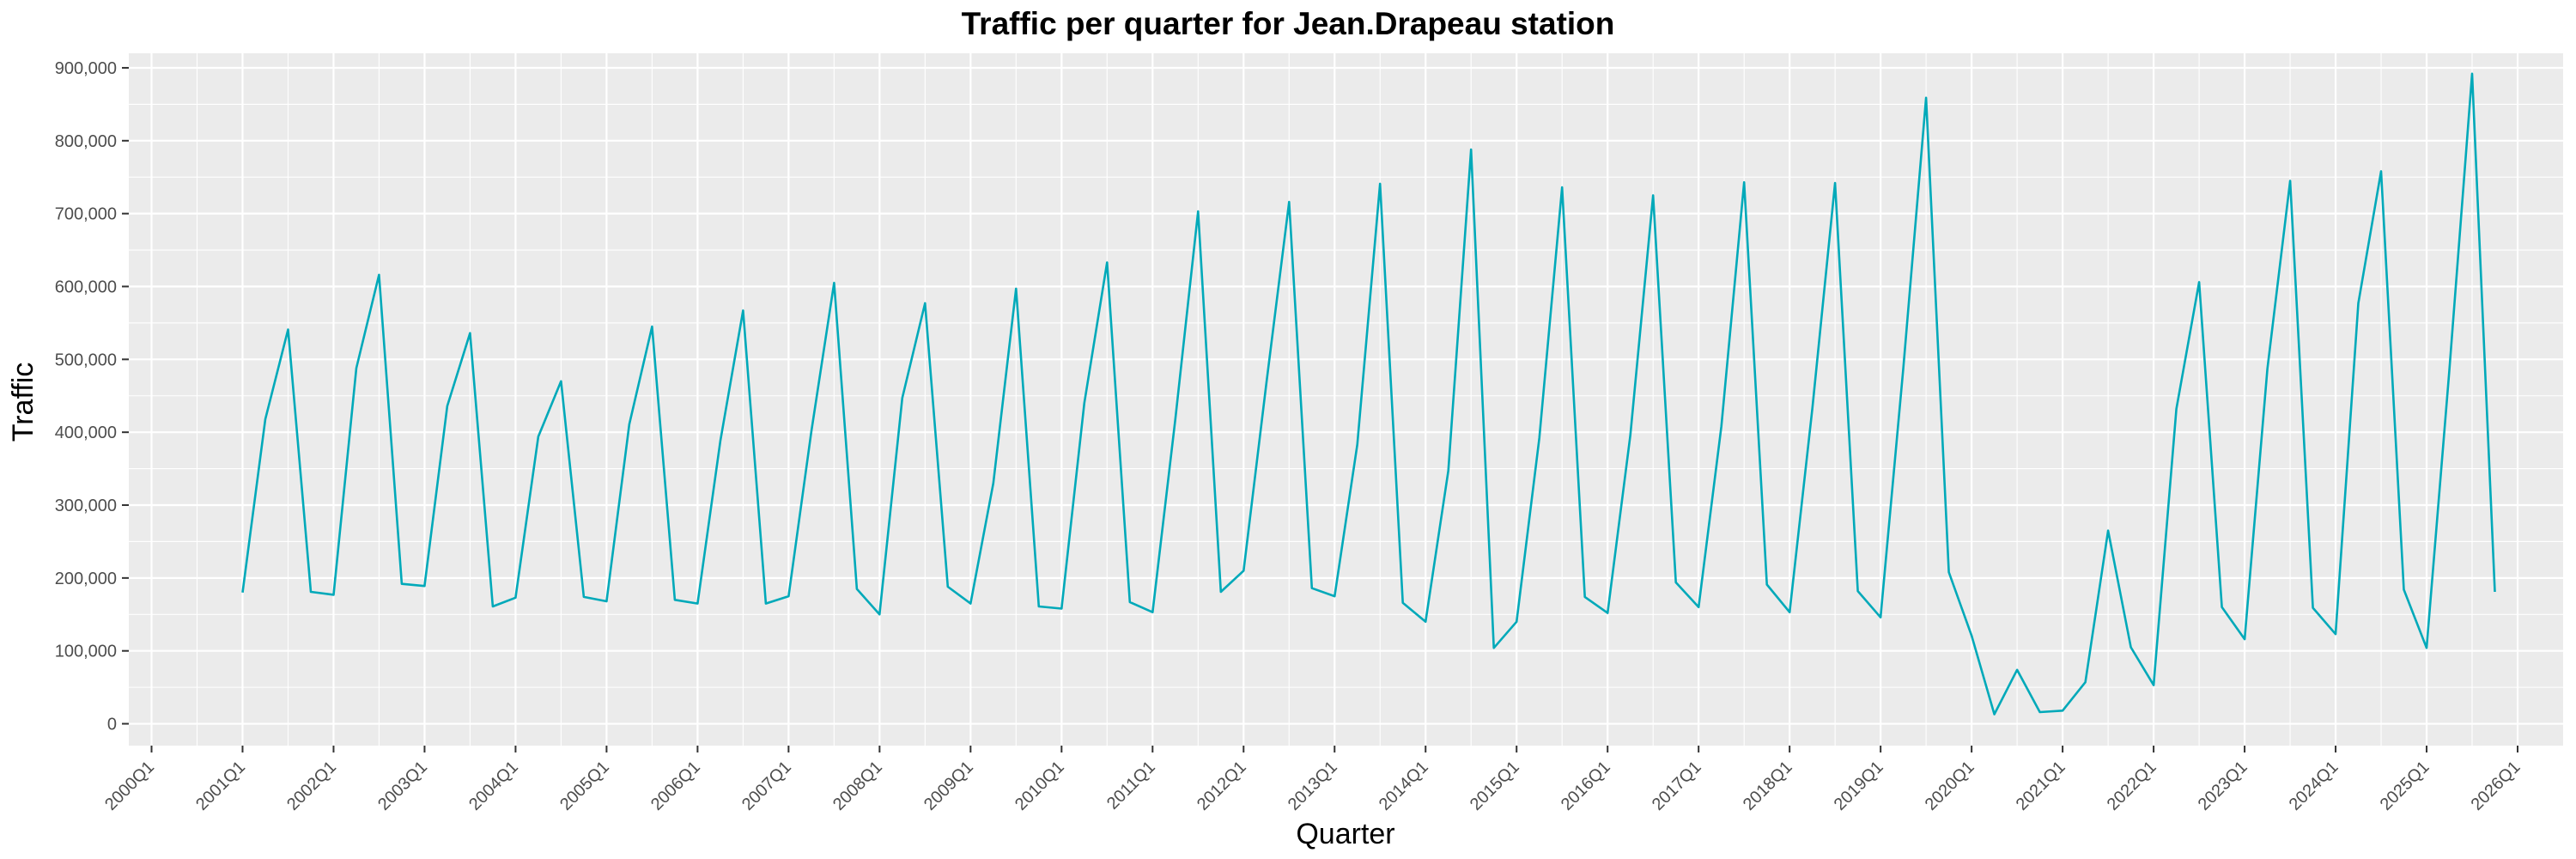 The height and width of the screenshot is (859, 2576). Describe the element at coordinates (857, 786) in the screenshot. I see `x-tick-label: 2008Q1` at that location.